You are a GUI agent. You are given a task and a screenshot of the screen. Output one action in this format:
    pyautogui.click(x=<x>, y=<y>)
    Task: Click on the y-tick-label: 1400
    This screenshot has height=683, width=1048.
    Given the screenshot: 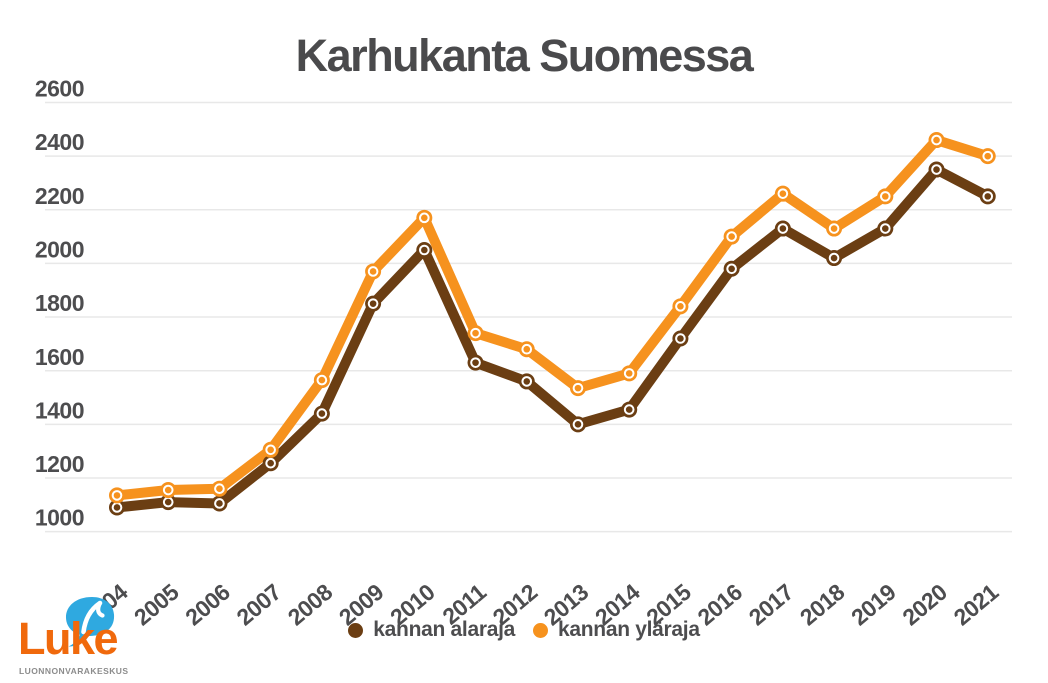 What is the action you would take?
    pyautogui.click(x=59, y=410)
    